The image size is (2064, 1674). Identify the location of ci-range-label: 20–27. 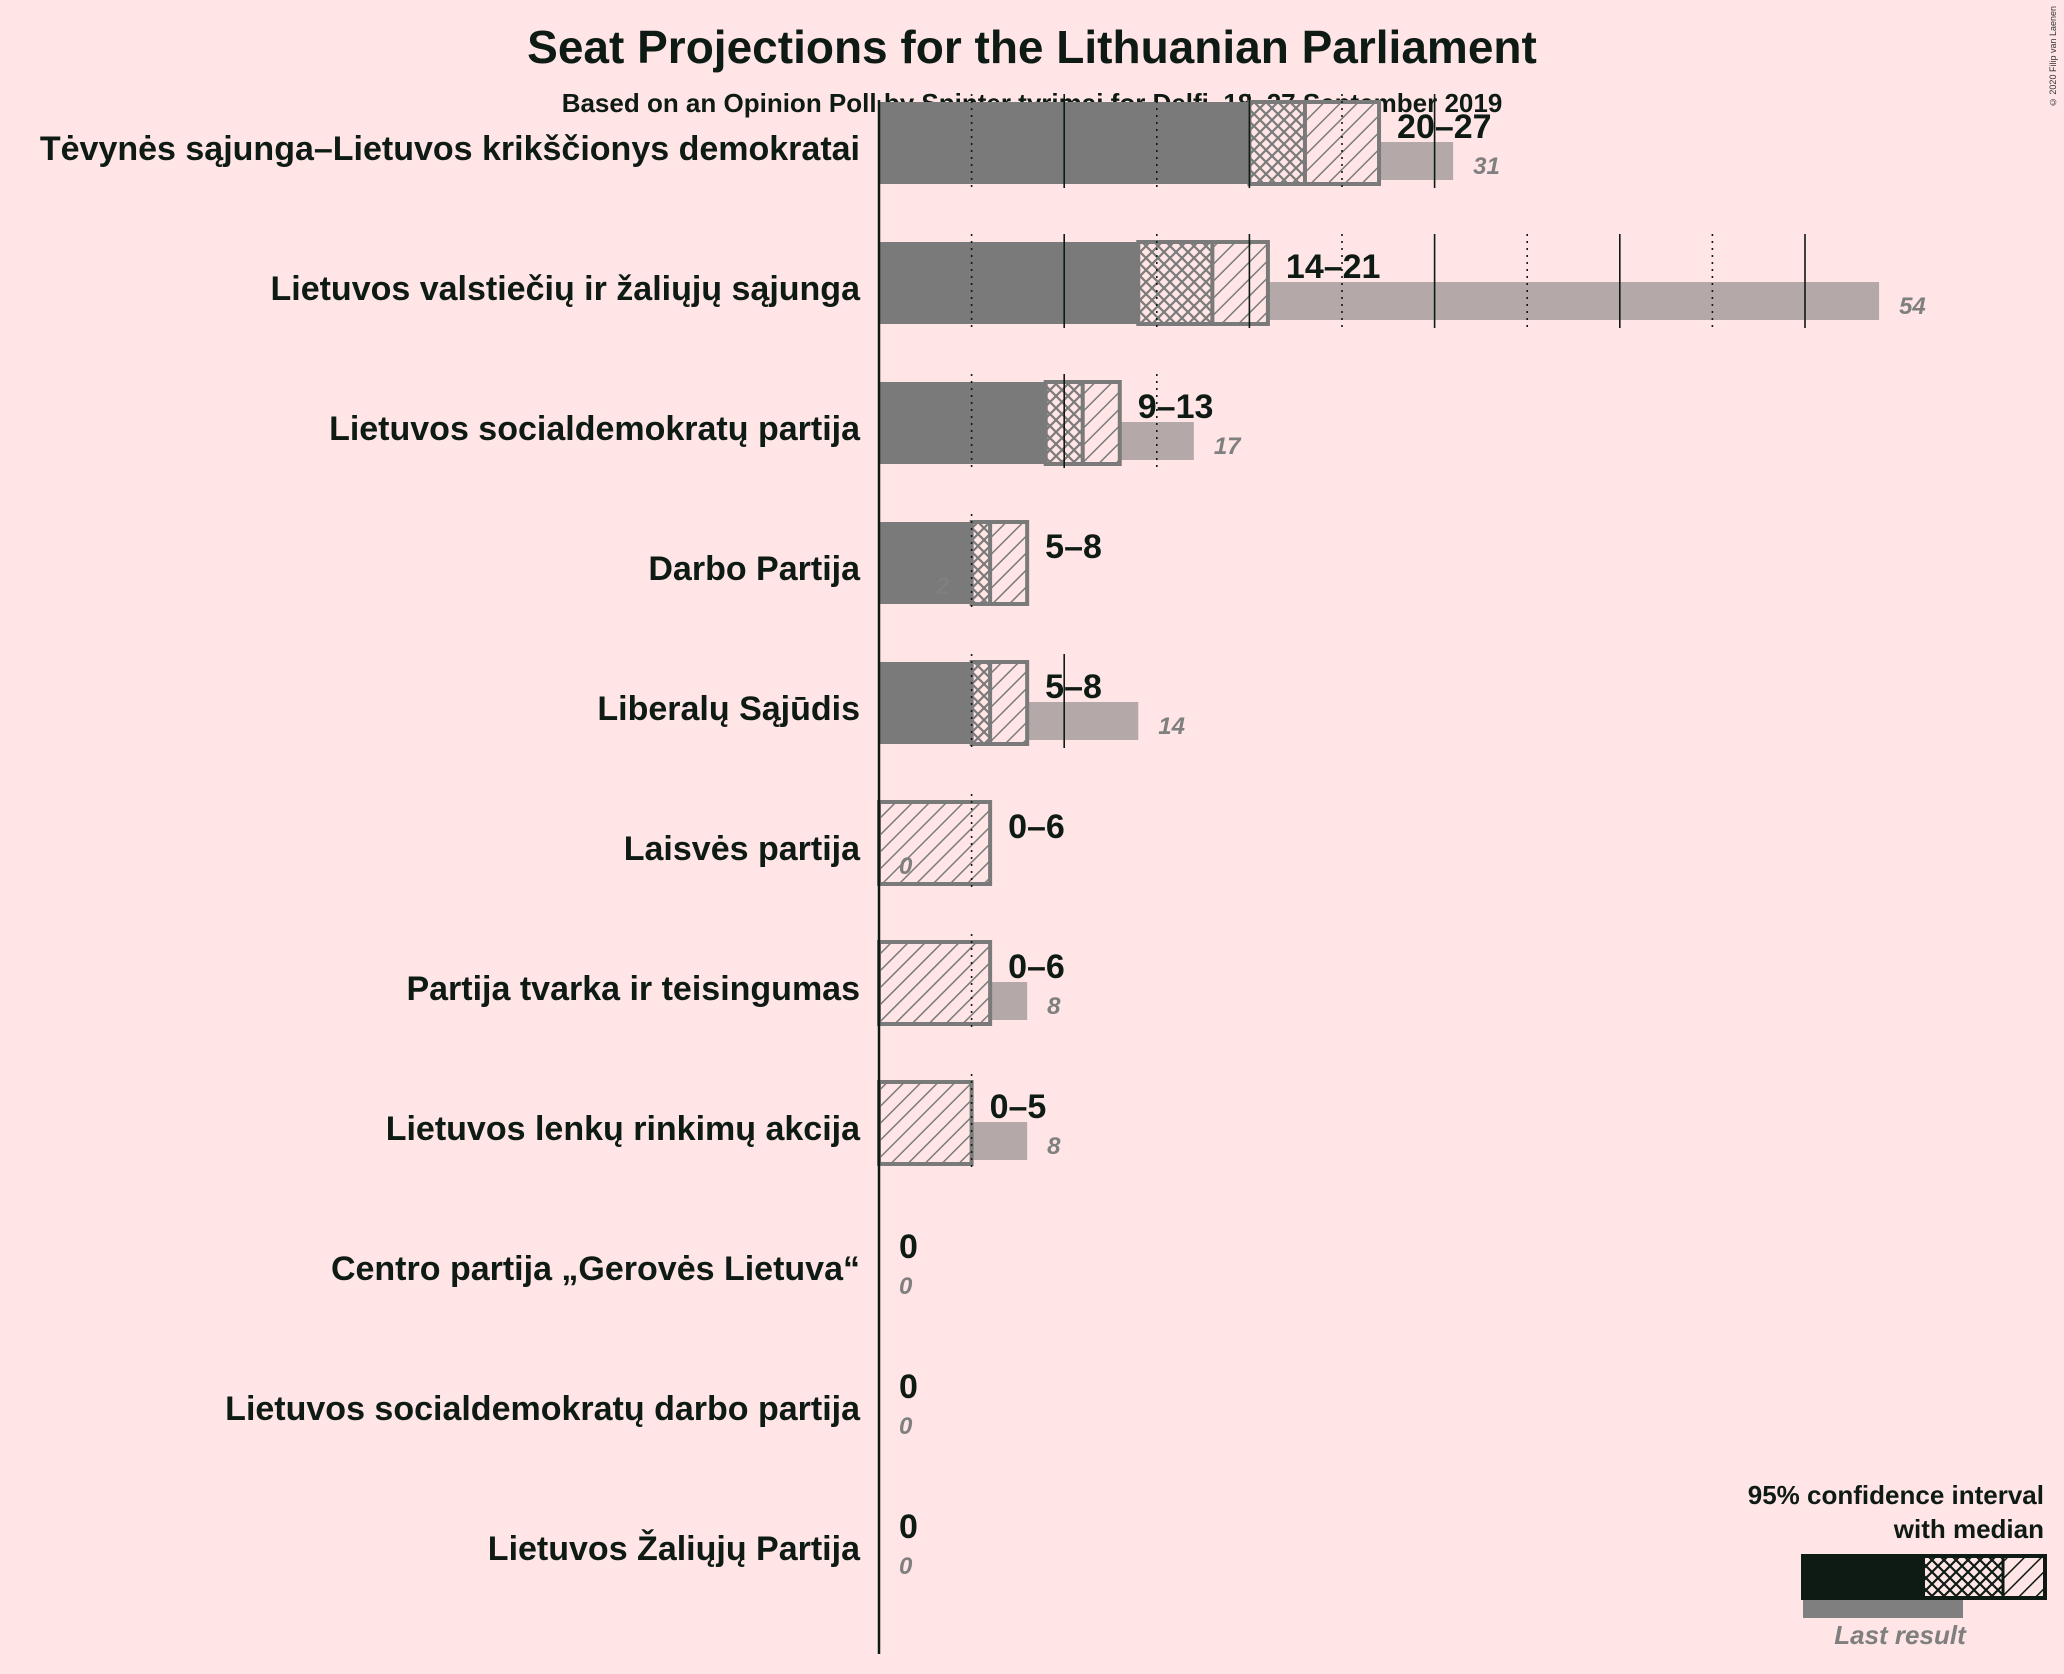
(1444, 127).